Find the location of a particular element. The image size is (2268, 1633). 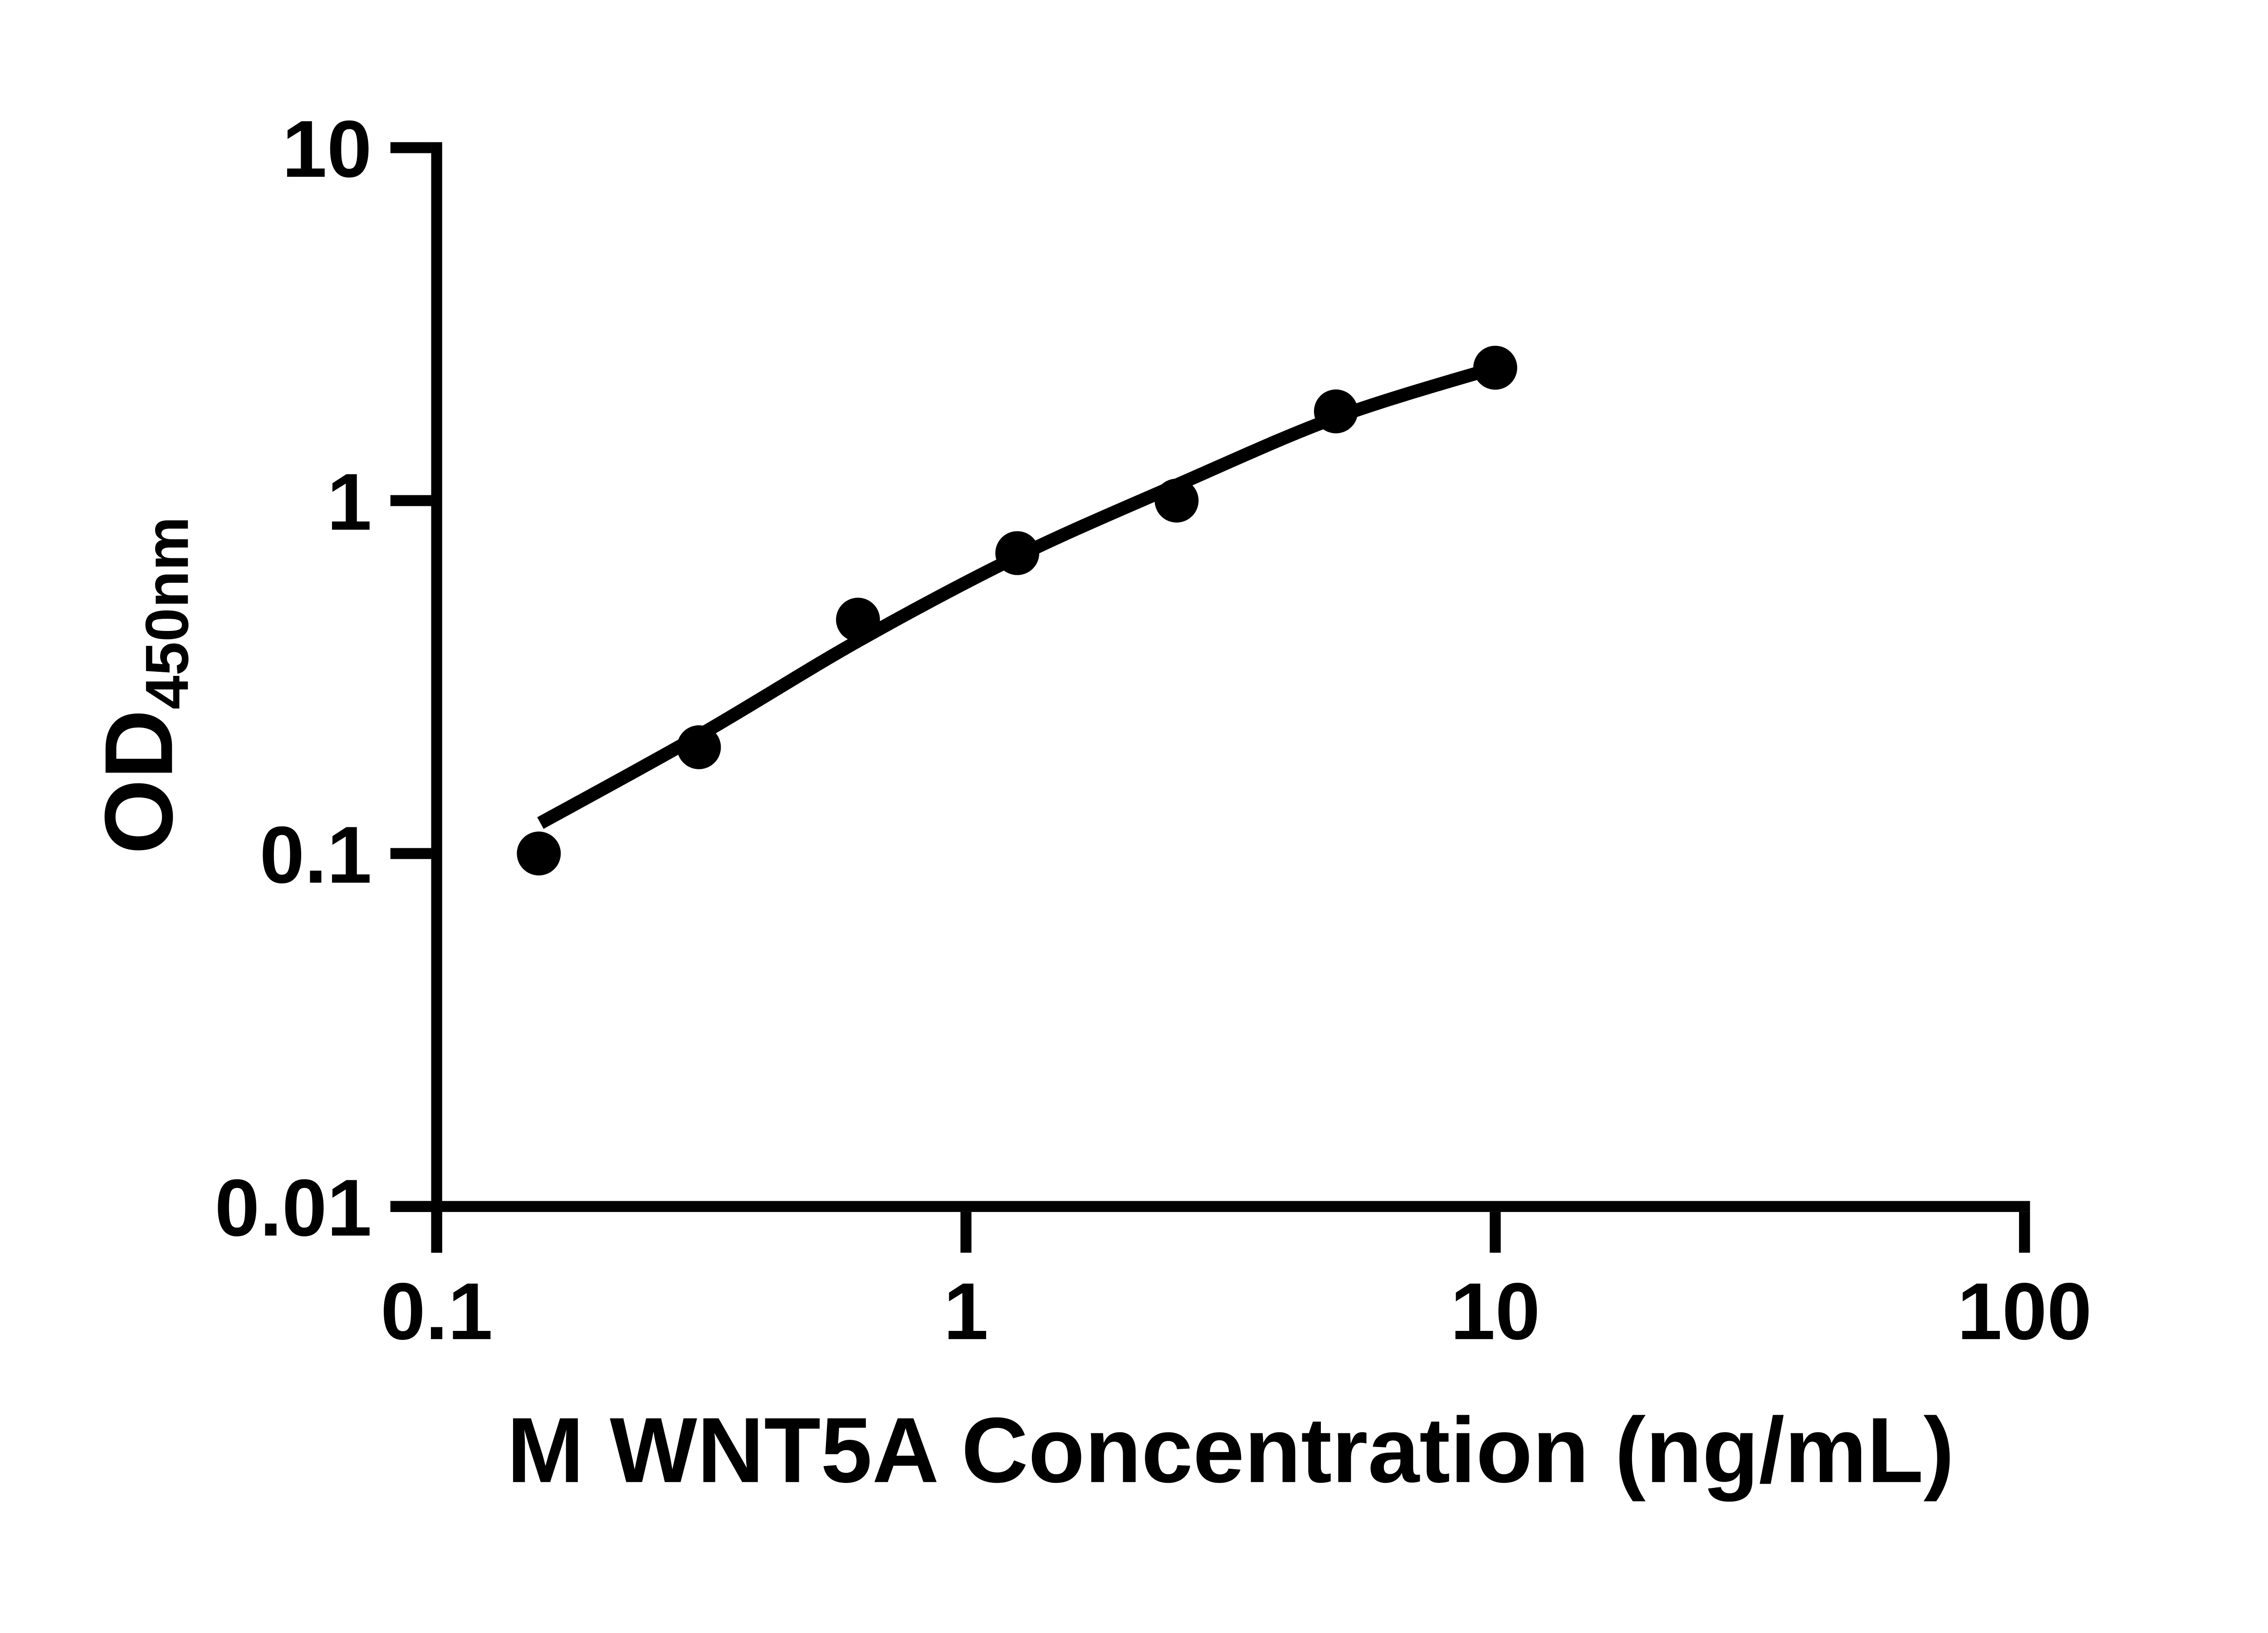

y-axis-title-subscript: 450nm is located at coordinates (167, 613).